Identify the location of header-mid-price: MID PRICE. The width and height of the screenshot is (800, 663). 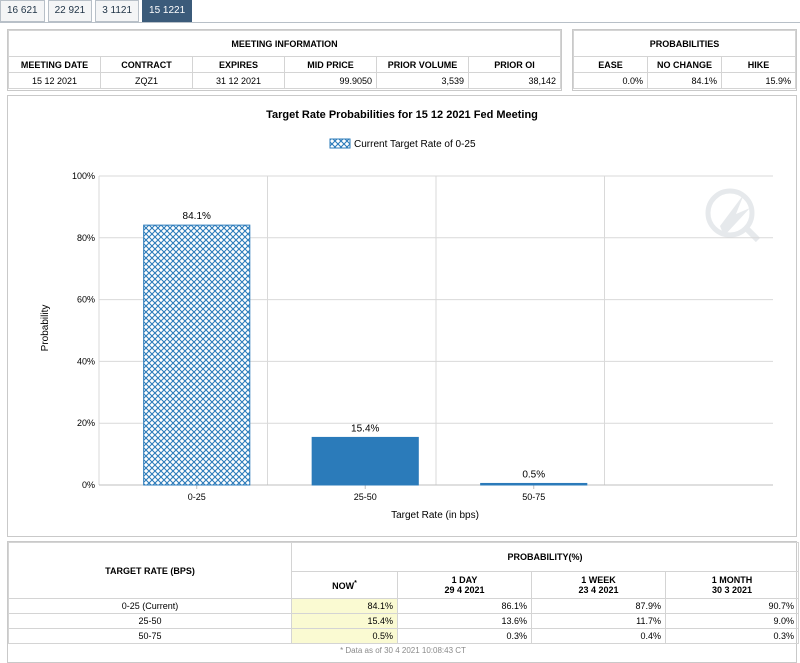
(330, 64).